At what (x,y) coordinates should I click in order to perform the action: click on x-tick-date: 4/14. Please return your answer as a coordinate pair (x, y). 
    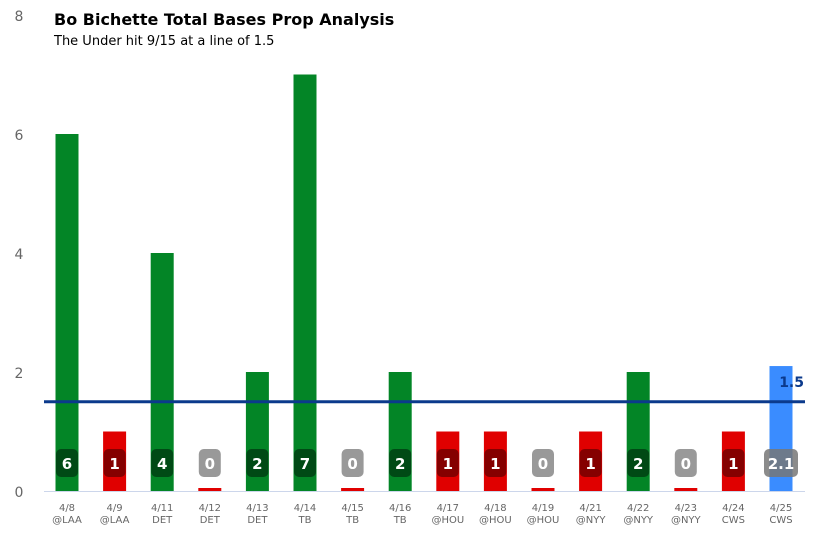
    Looking at the image, I should click on (305, 508).